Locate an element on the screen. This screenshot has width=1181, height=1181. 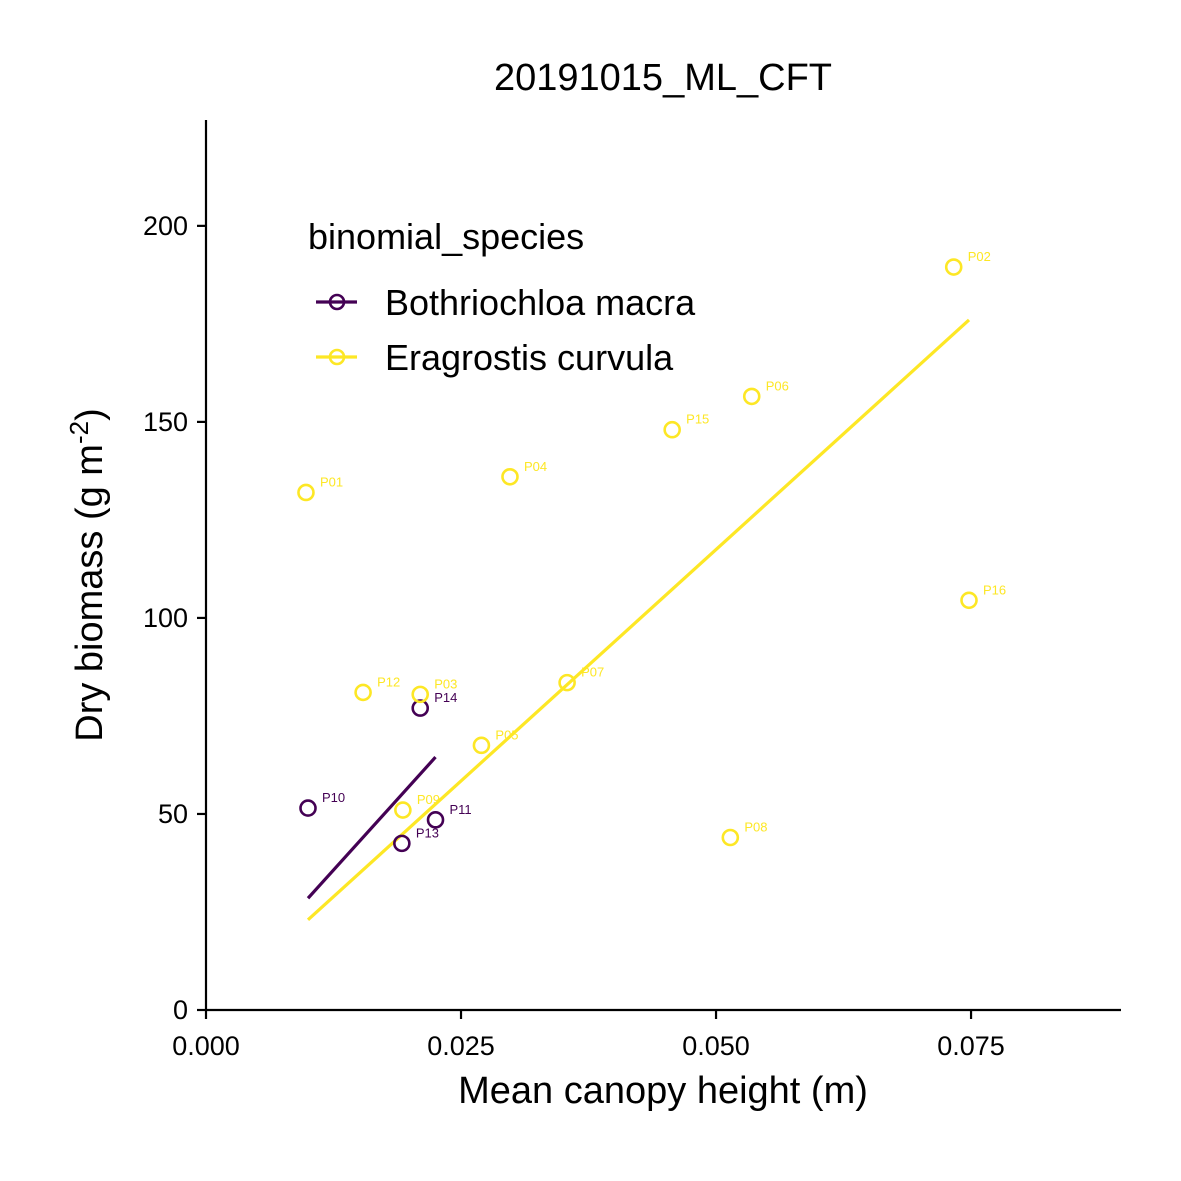
legend-title: binomial_species is located at coordinates (446, 236).